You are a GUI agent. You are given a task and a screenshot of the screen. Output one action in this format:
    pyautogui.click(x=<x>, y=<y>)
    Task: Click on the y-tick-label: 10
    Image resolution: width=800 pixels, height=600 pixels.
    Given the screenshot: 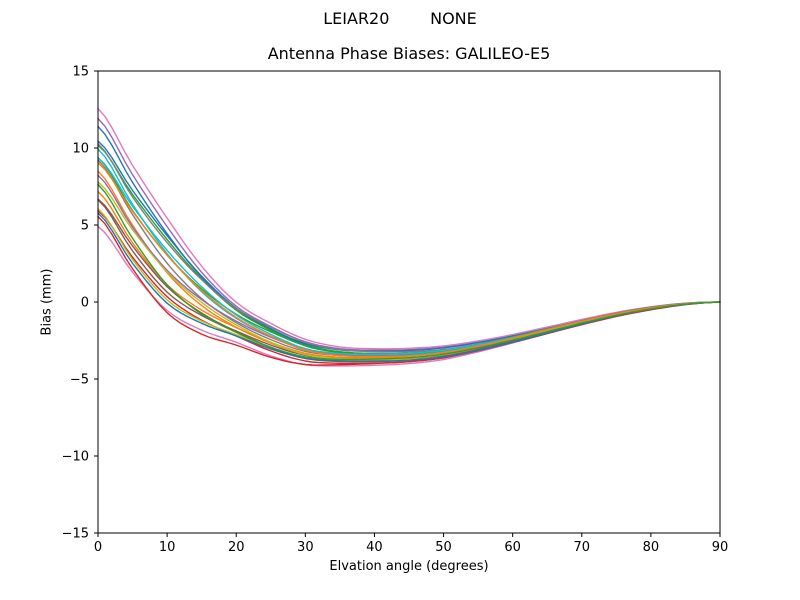 What is the action you would take?
    pyautogui.click(x=80, y=149)
    